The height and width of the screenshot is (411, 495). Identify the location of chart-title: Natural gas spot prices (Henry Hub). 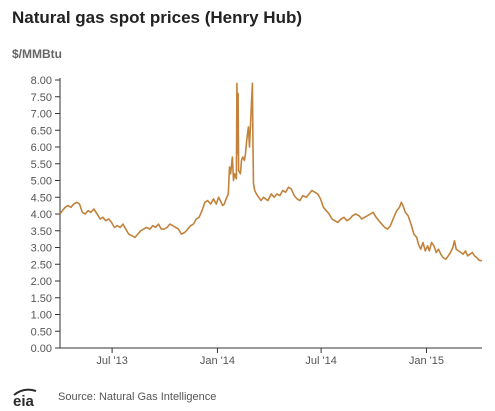
(157, 17).